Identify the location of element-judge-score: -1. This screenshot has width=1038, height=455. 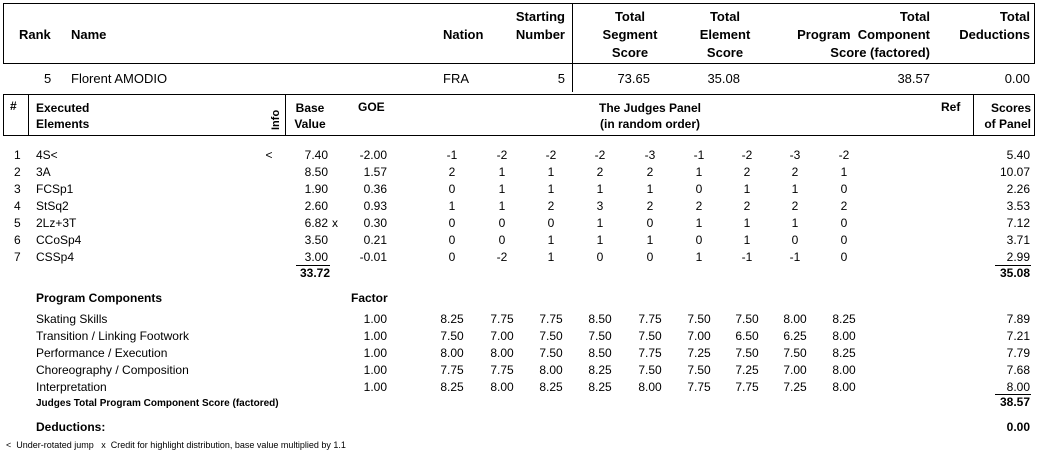
(452, 155).